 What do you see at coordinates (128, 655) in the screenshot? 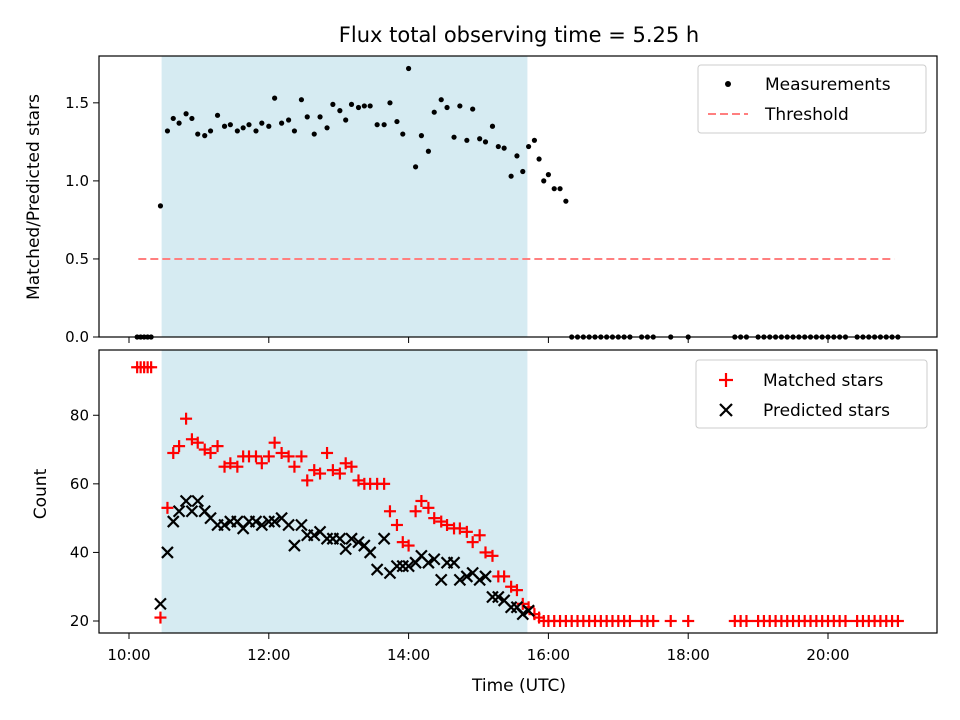
I see `count-x-tick-label: 10:00` at bounding box center [128, 655].